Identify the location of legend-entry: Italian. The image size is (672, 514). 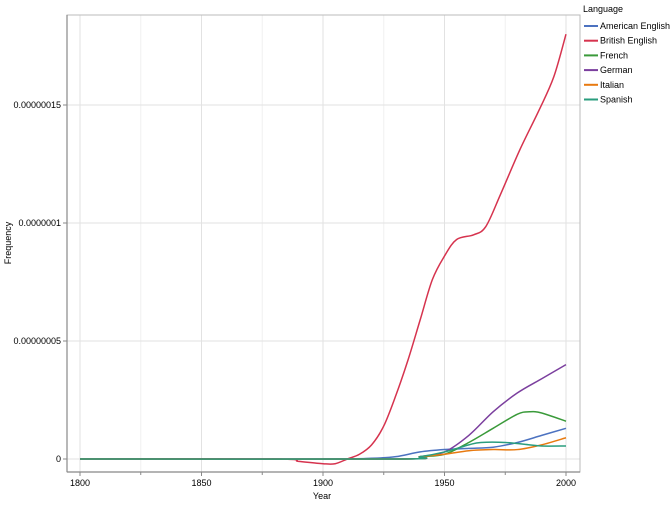
(612, 85).